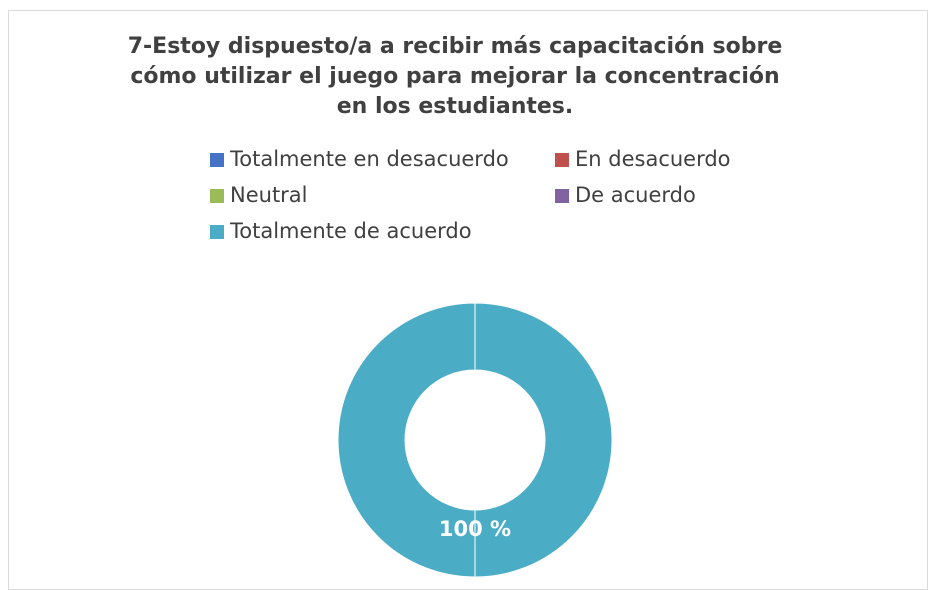  I want to click on legend-label: Totalmente de acuerdo, so click(350, 231).